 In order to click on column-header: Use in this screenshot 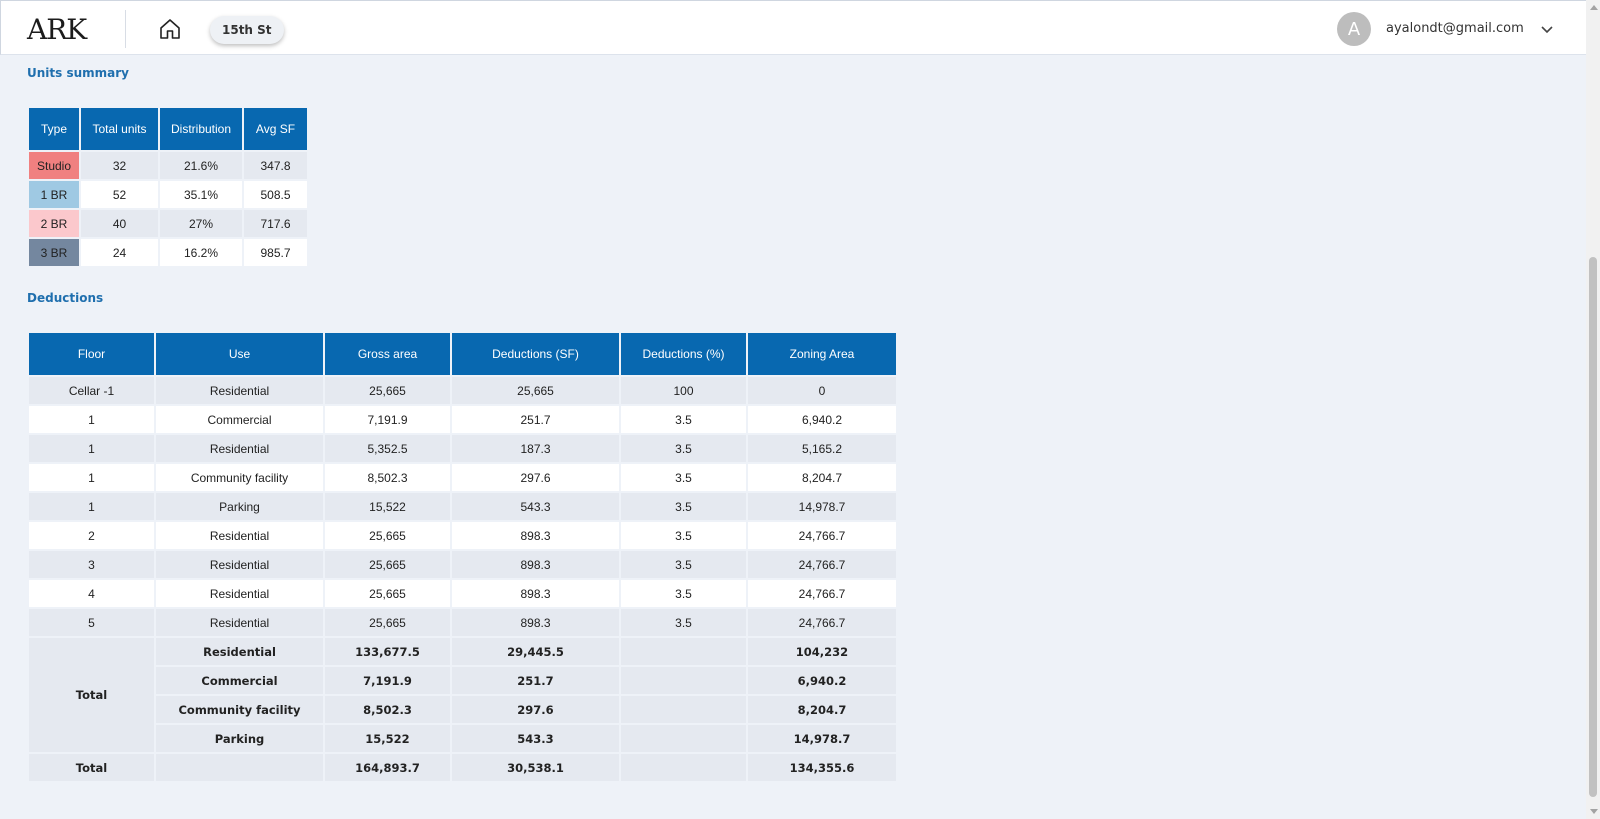, I will do `click(239, 354)`.